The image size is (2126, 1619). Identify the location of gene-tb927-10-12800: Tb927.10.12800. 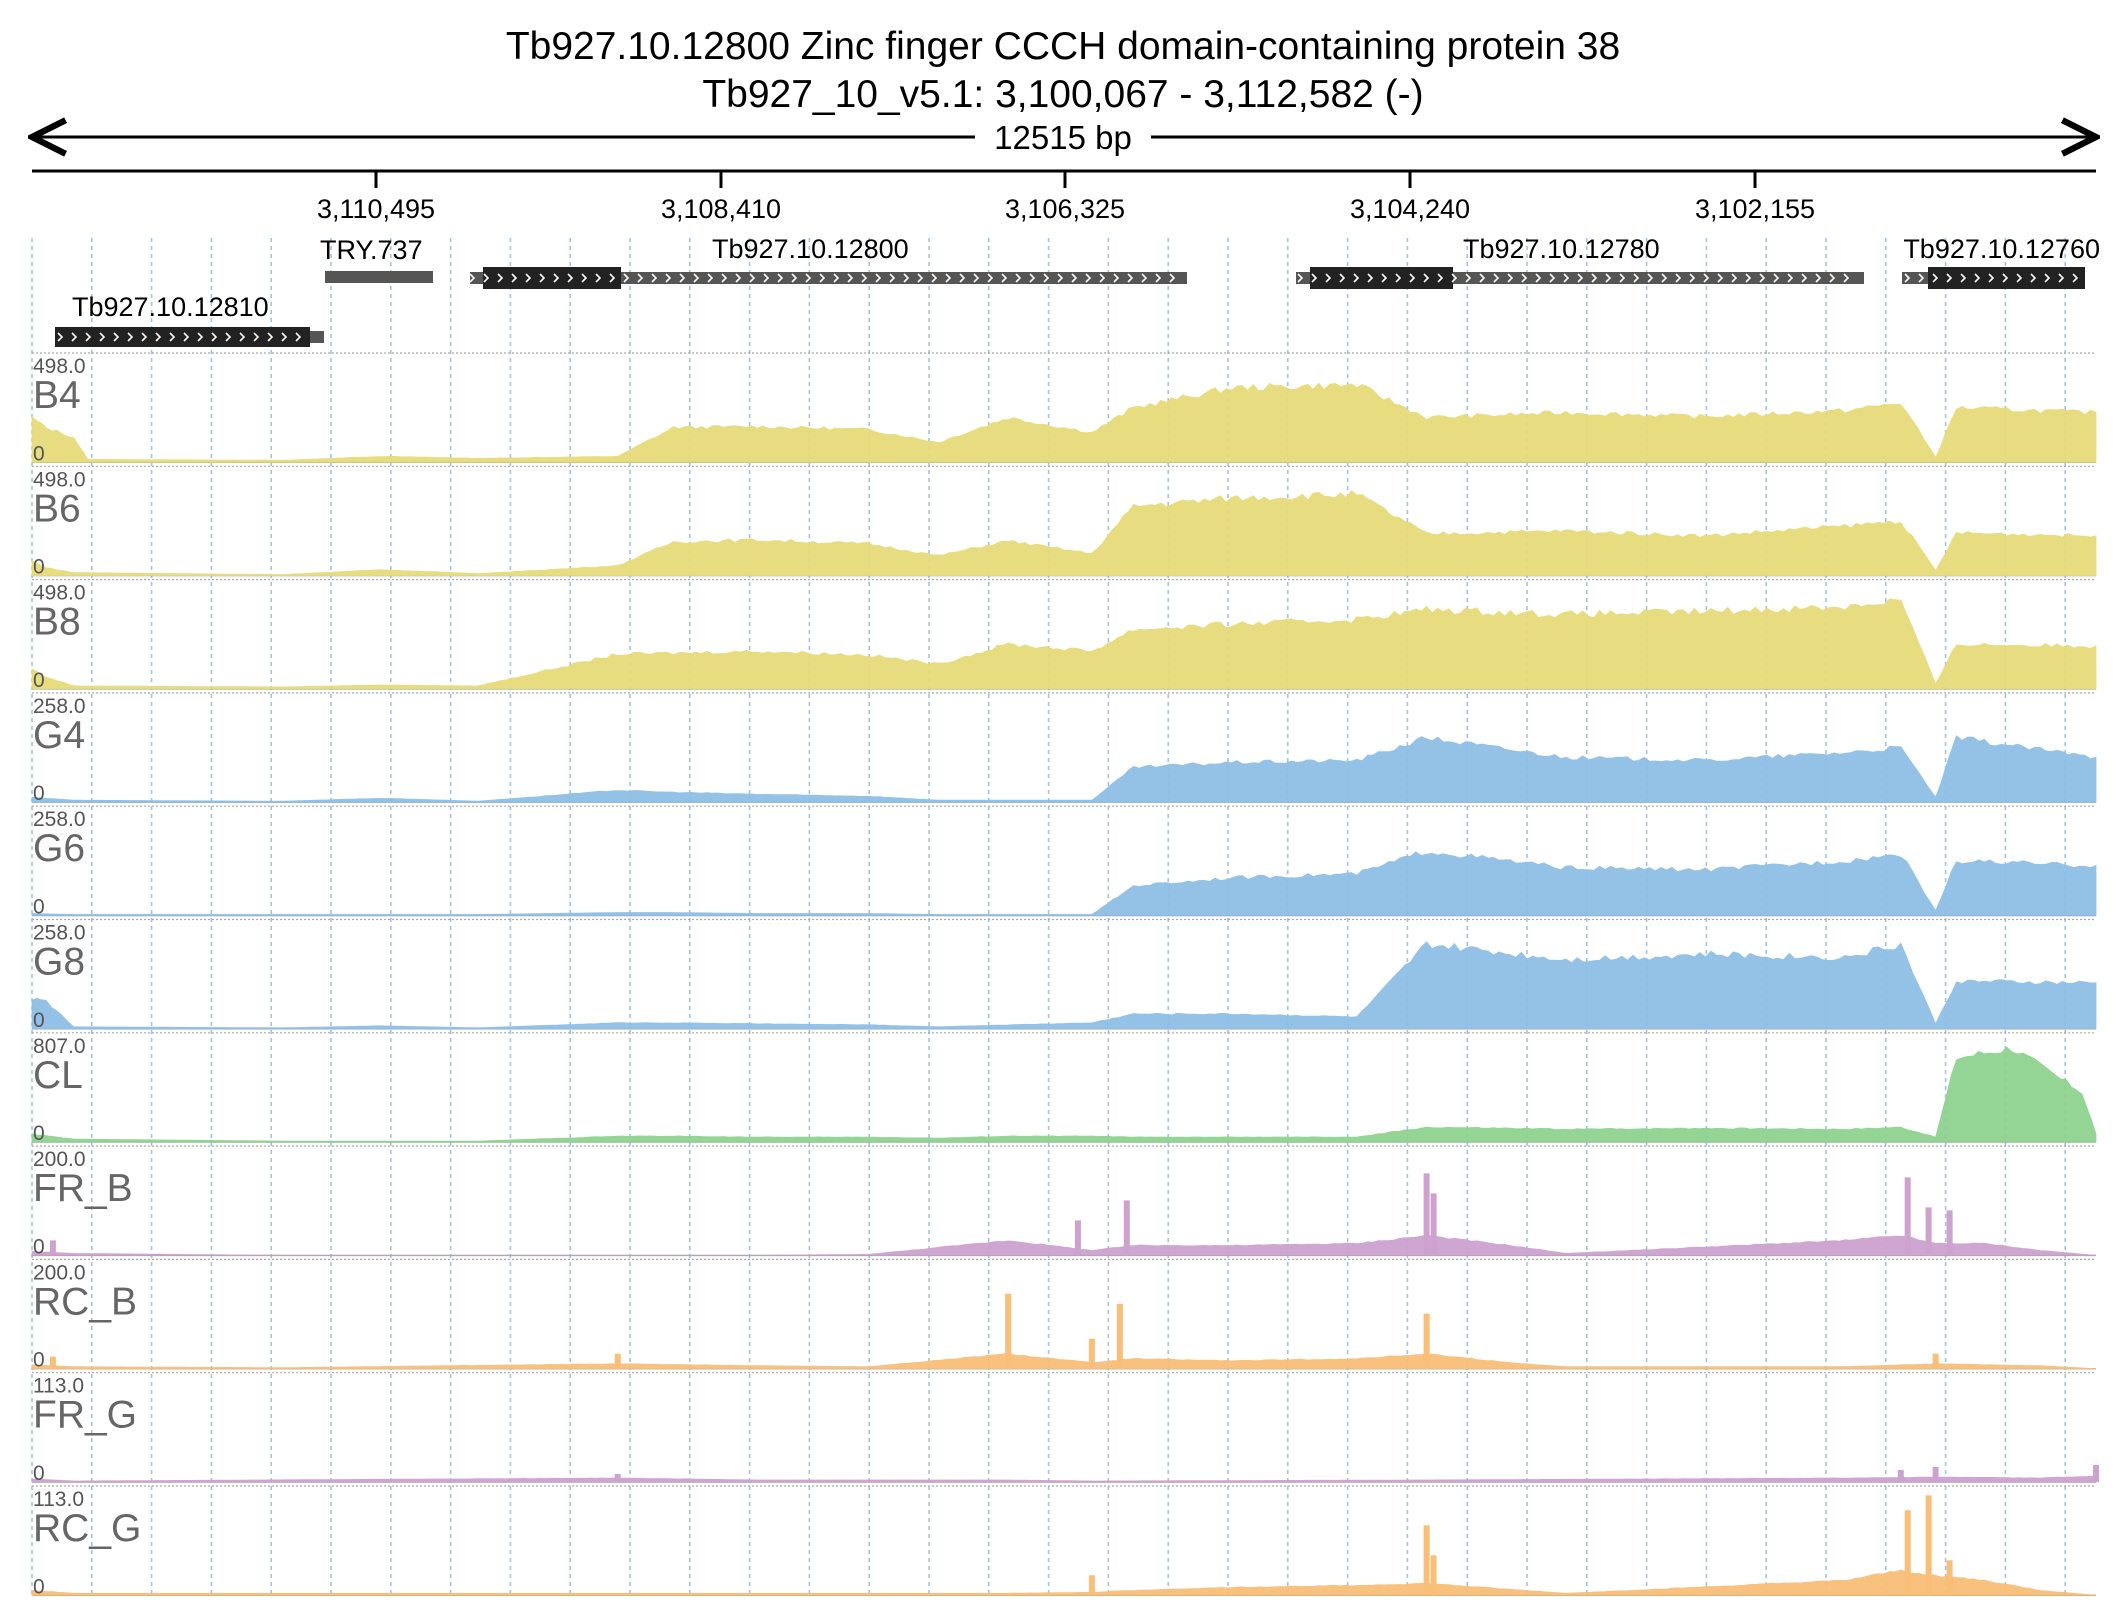
(828, 261).